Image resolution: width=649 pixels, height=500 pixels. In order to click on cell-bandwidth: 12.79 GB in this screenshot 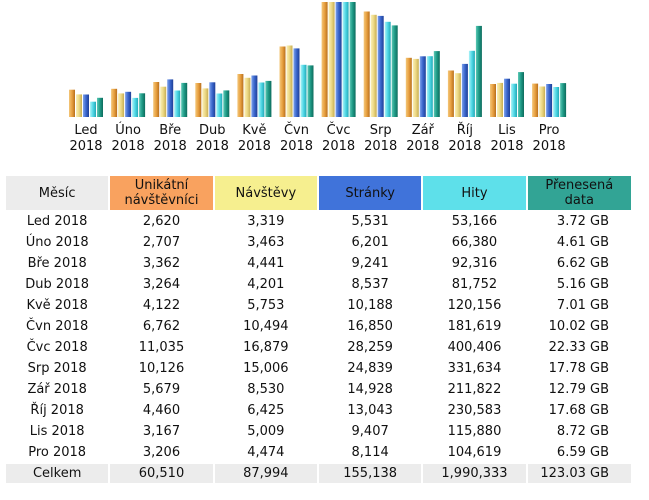, I will do `click(578, 389)`.